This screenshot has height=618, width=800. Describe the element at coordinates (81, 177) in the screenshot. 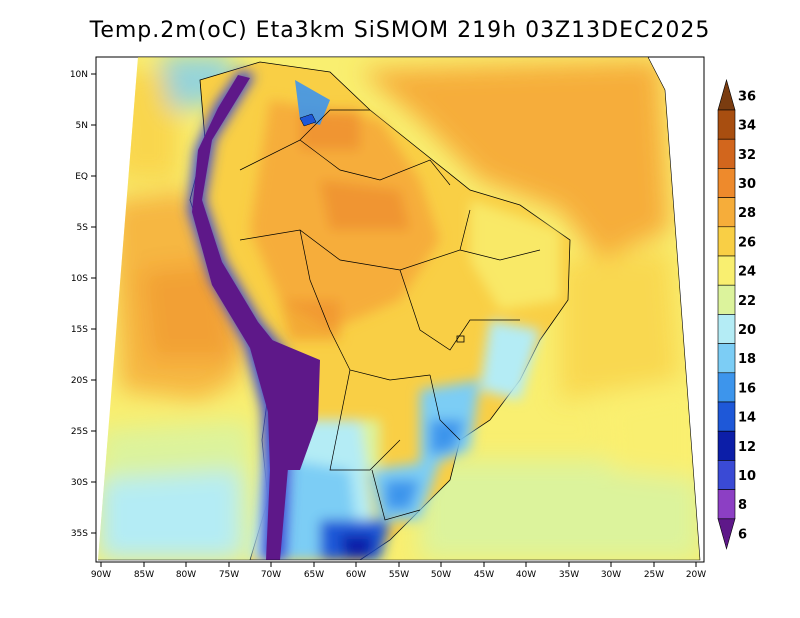

I see `lat-tick-label: EQ` at that location.